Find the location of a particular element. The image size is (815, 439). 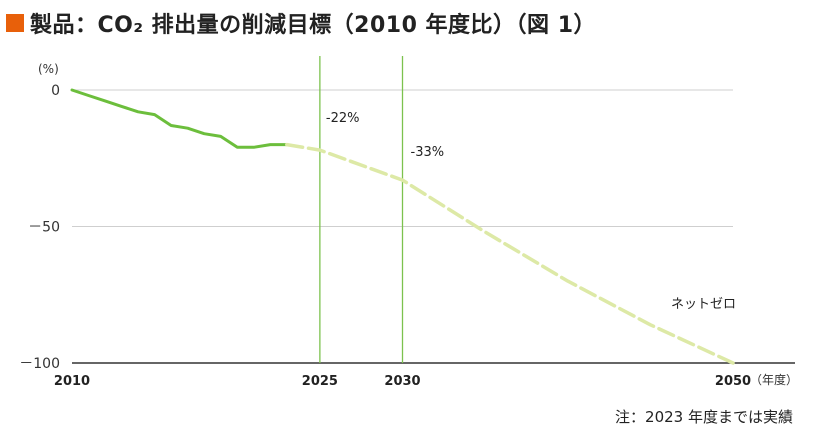

y-tick-label: －50 is located at coordinates (44, 228).